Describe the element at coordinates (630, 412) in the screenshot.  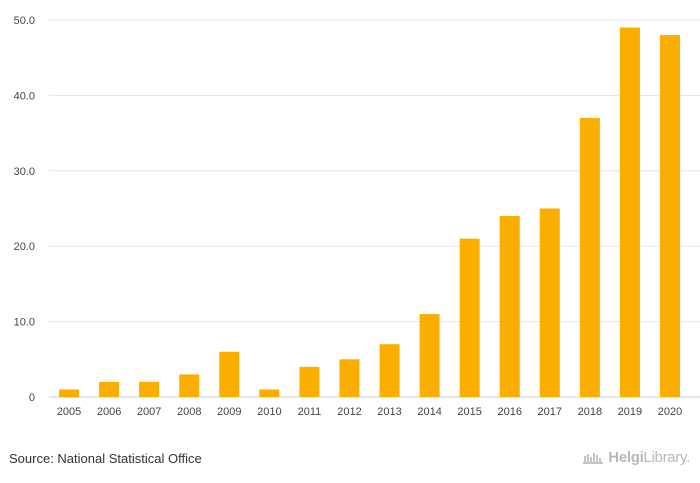
I see `x-tick-label: 2019` at that location.